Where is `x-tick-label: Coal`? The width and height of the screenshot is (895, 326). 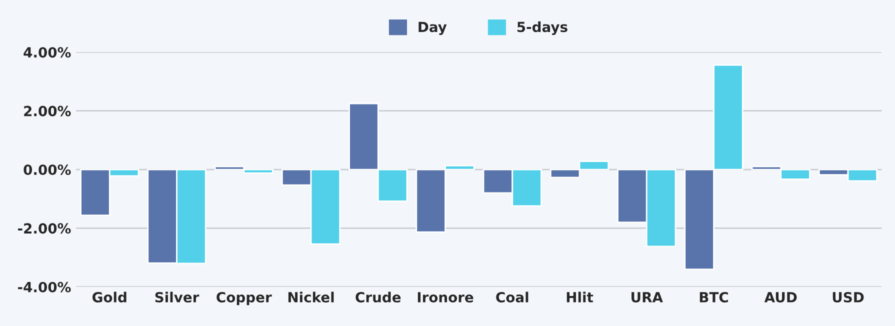
x-tick-label: Coal is located at coordinates (512, 297).